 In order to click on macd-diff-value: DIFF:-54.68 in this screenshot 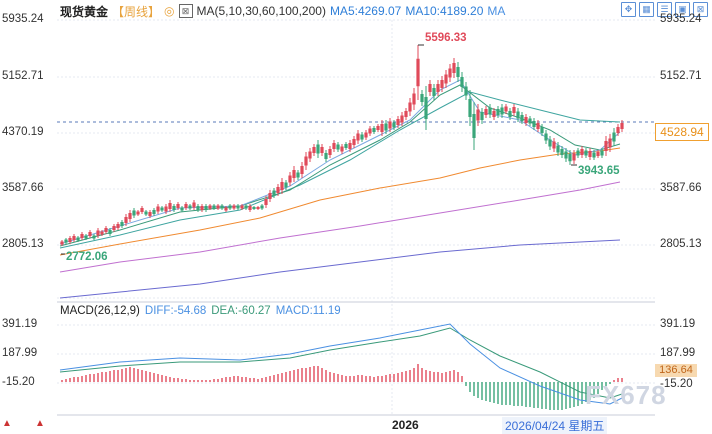, I will do `click(175, 311)`.